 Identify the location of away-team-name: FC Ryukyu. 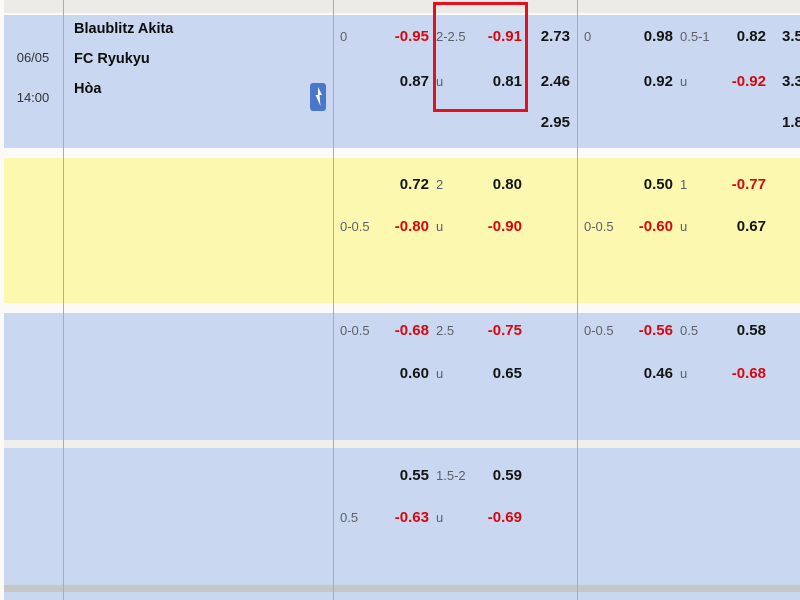
(112, 59).